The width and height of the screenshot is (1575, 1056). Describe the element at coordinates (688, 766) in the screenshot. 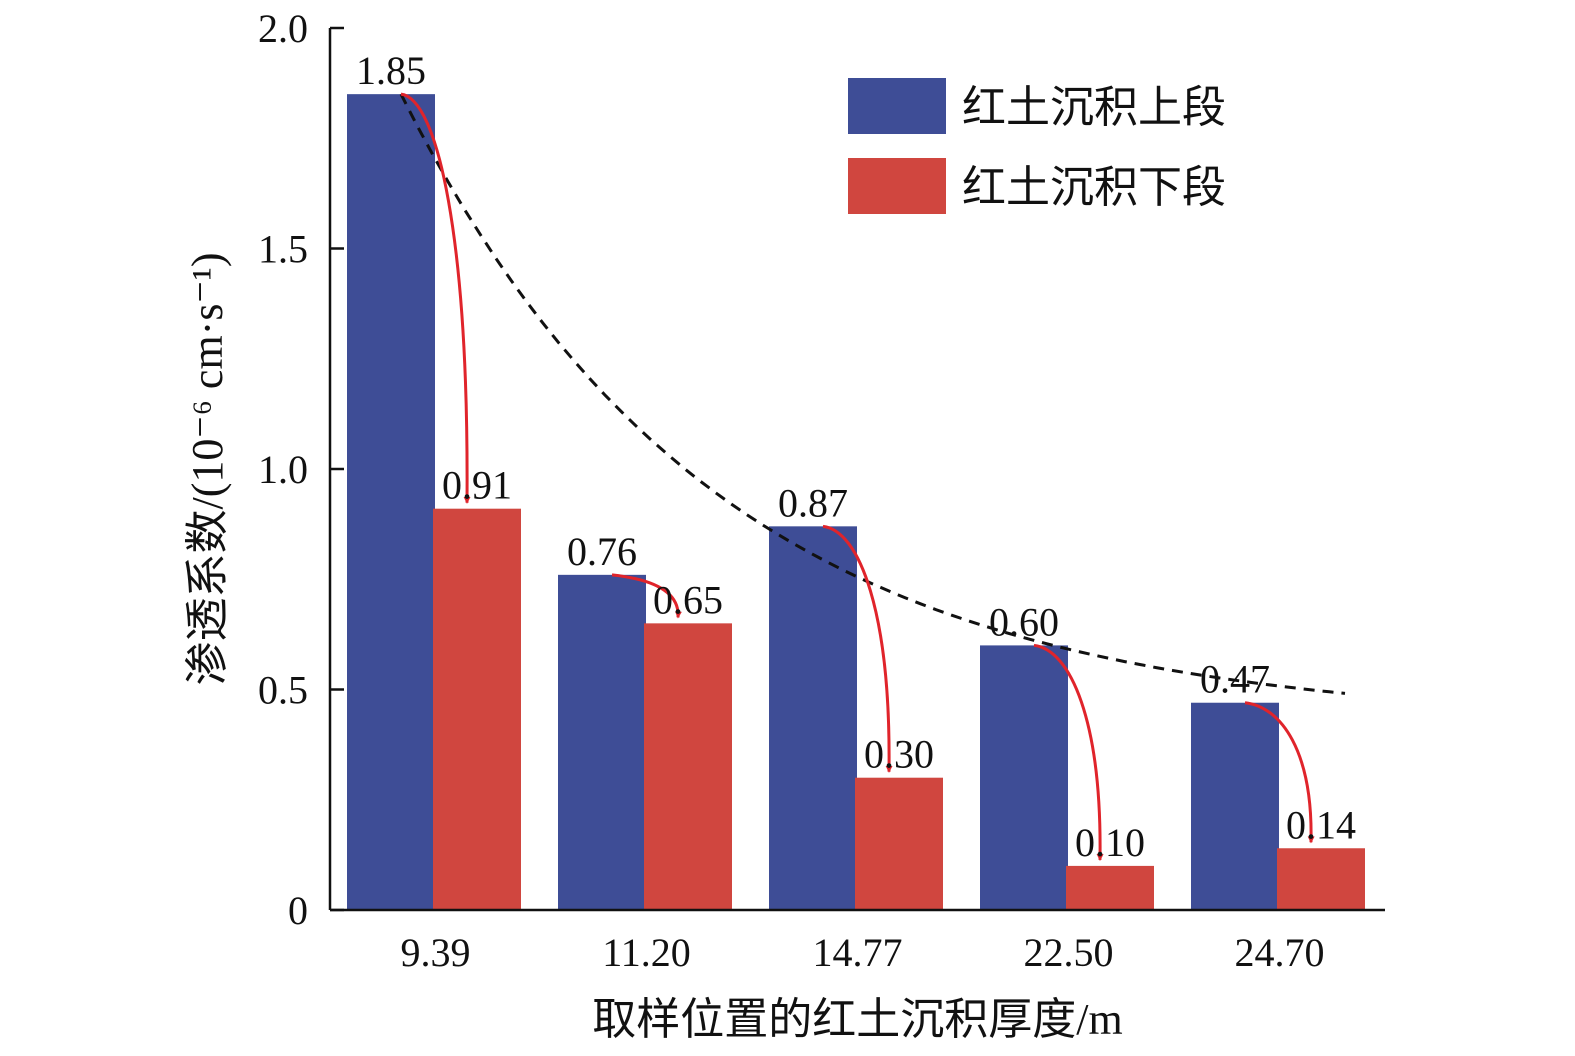

I see `bar-series2-cat2` at that location.